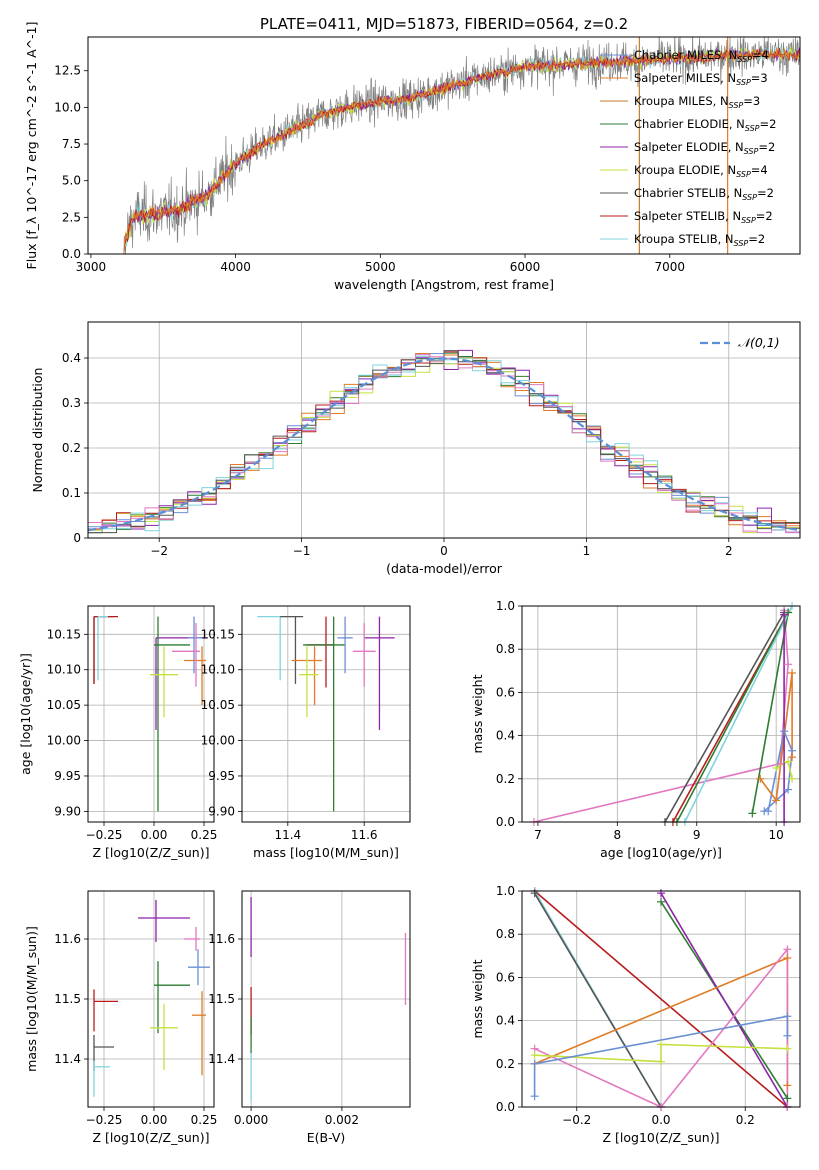 The image size is (819, 1170). What do you see at coordinates (235, 267) in the screenshot?
I see `spectrum-xtick-label: 4000` at bounding box center [235, 267].